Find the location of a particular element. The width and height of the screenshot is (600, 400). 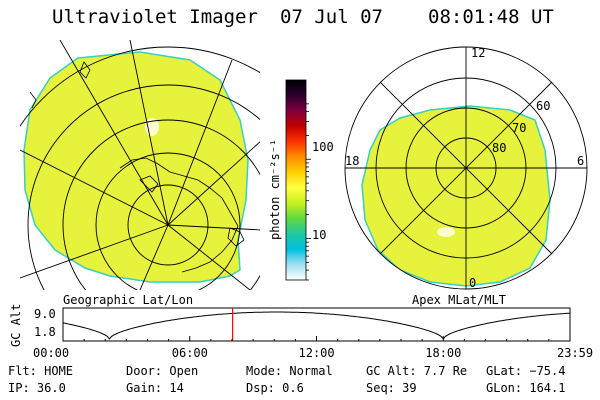

header: Ultraviolet Imager 07 Jul 07 08:01:48 UT is located at coordinates (300, 18).